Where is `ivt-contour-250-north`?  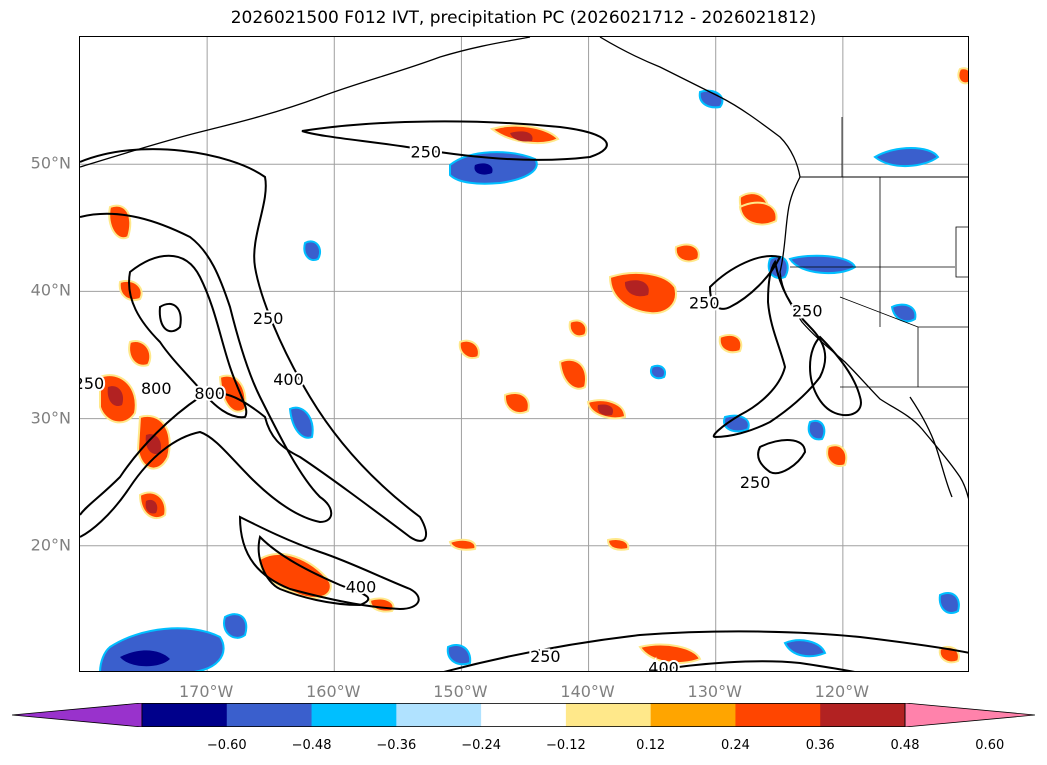 ivt-contour-250-north is located at coordinates (454, 140).